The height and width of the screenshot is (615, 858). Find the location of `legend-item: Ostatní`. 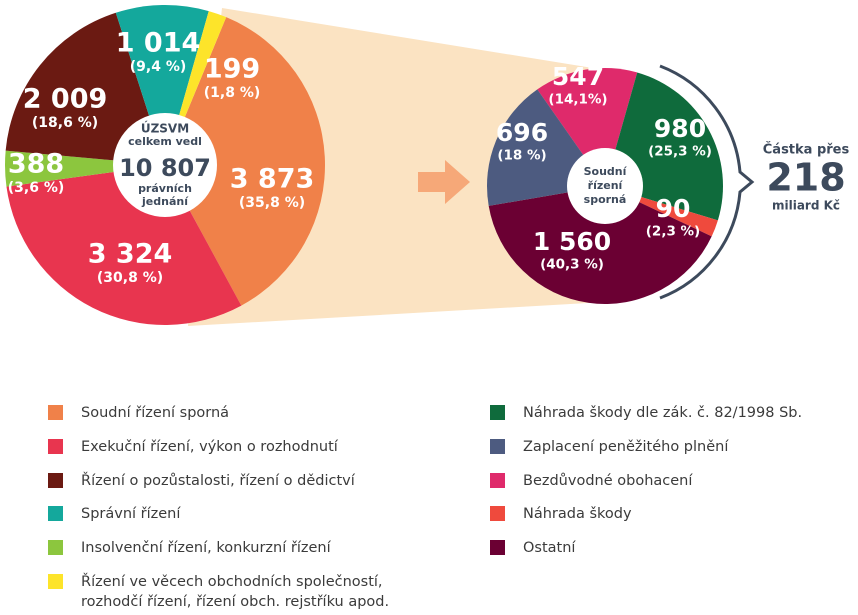

legend-item: Ostatní is located at coordinates (532, 548).